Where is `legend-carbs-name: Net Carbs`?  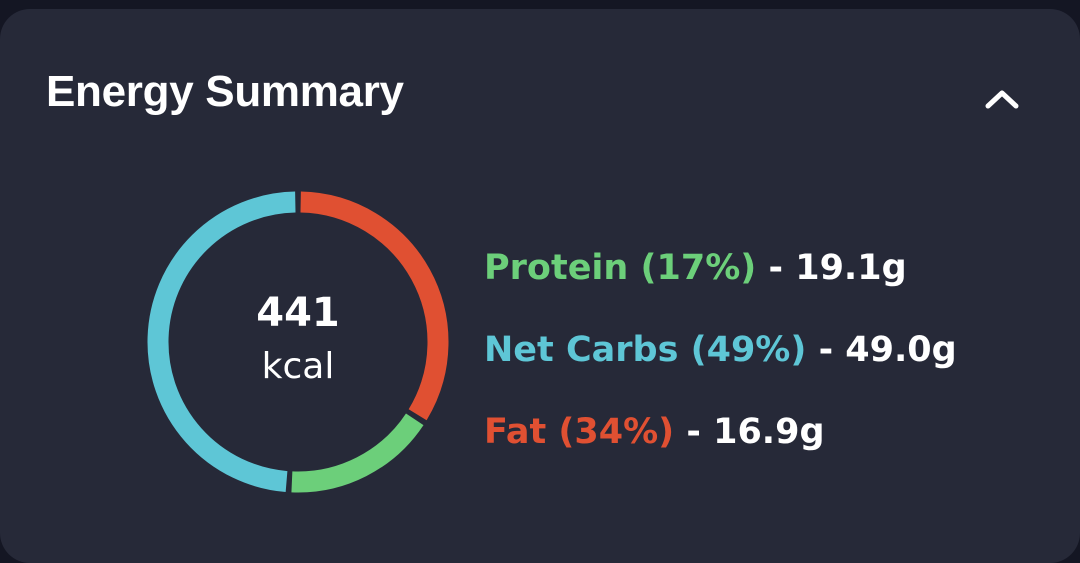
legend-carbs-name: Net Carbs is located at coordinates (581, 350).